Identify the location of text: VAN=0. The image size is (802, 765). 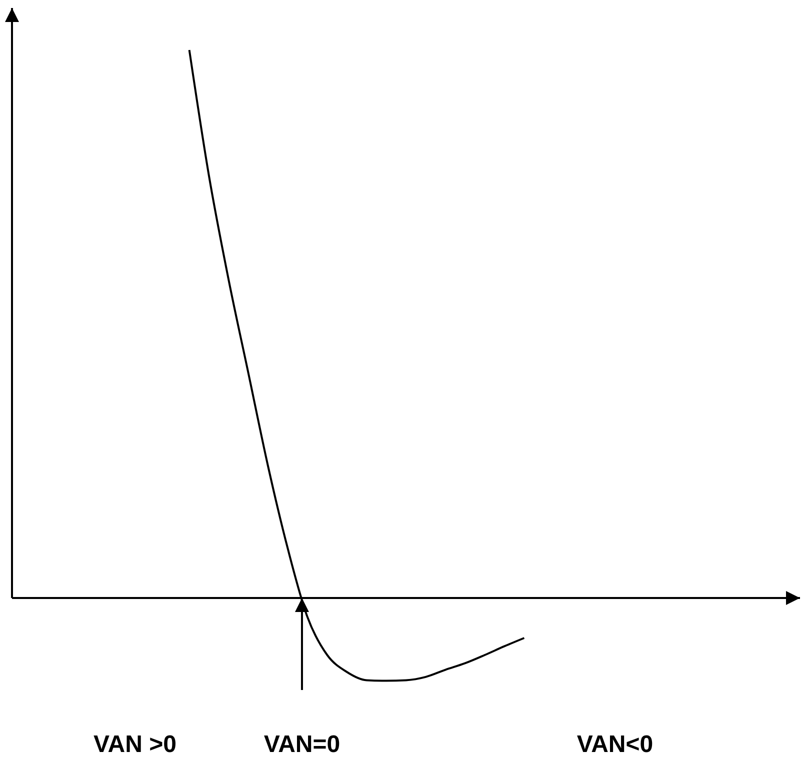
(302, 744).